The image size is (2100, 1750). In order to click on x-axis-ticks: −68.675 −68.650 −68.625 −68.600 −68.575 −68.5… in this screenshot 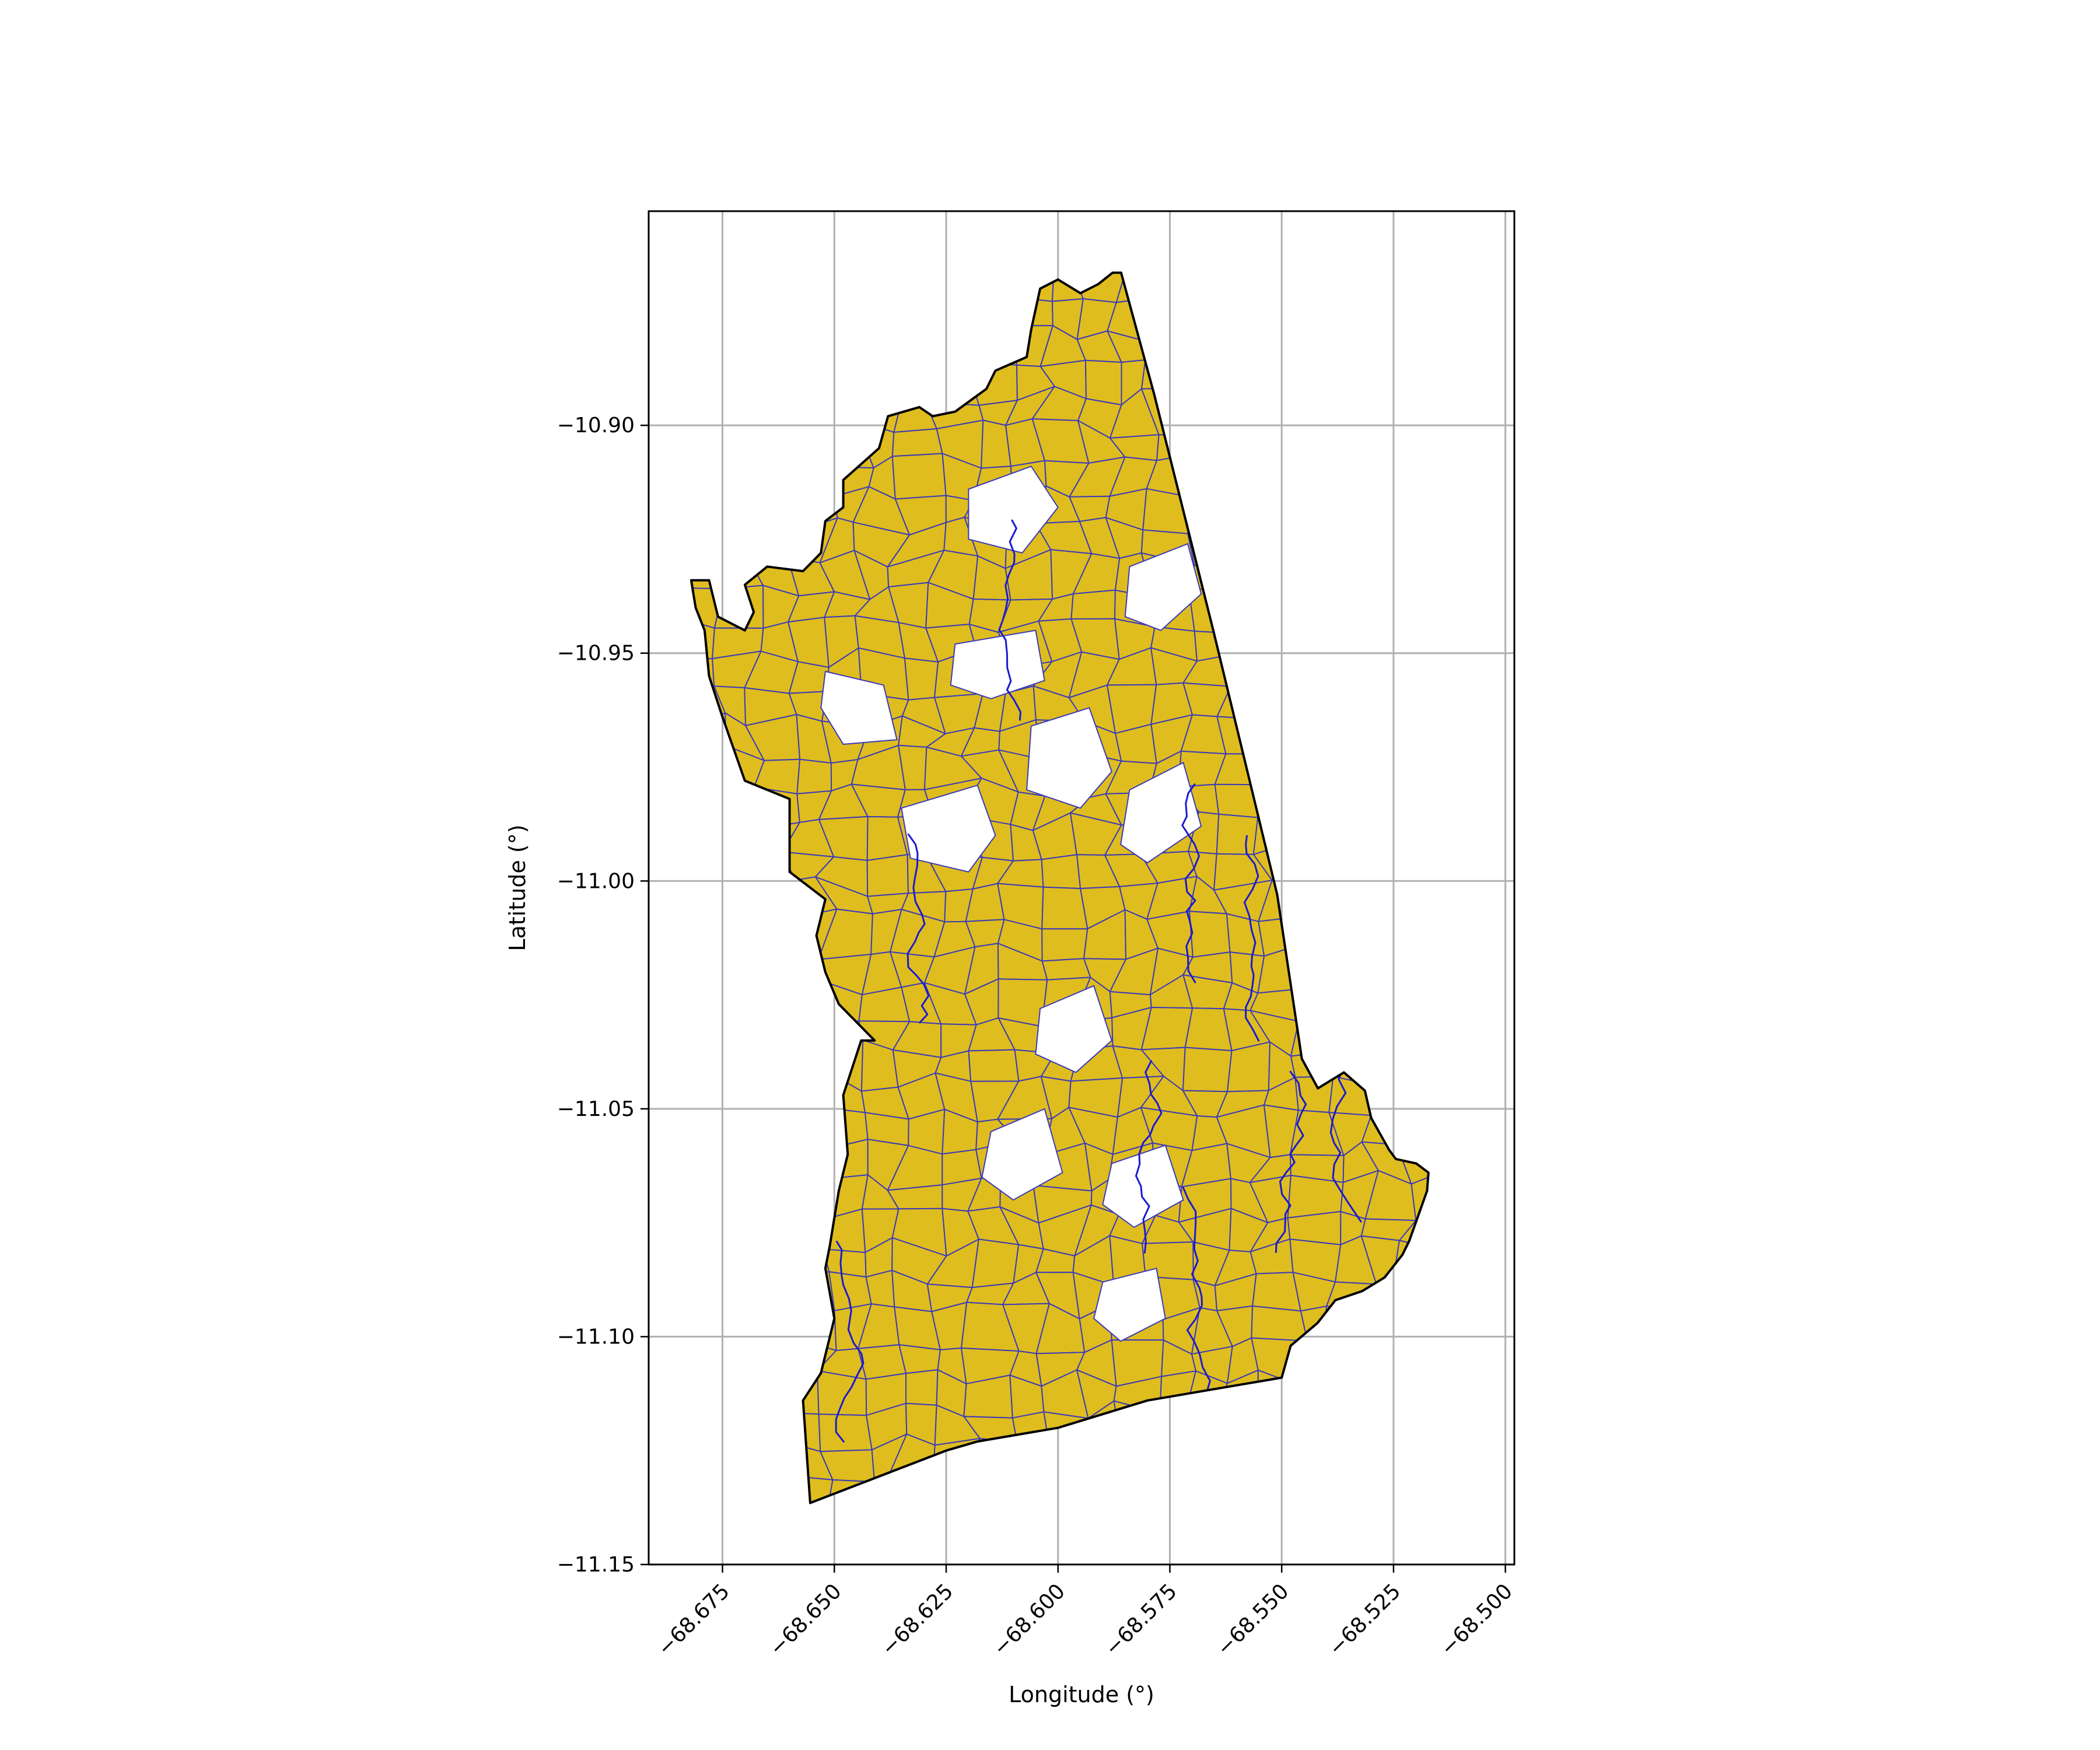, I will do `click(1085, 1612)`.